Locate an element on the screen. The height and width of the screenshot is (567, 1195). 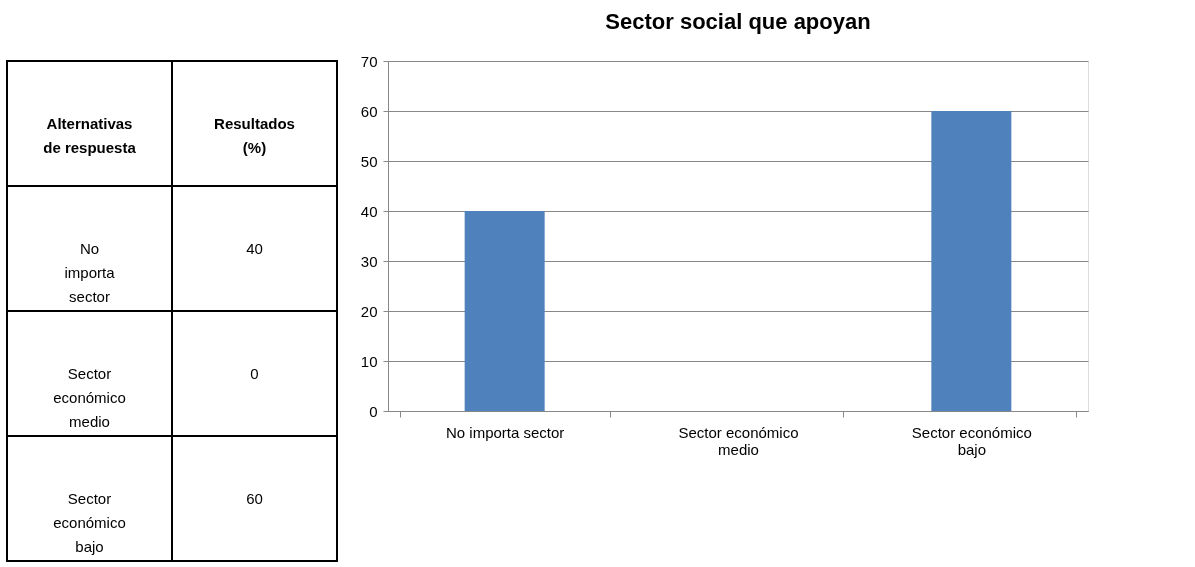
y-tick-label: 70 is located at coordinates (369, 61).